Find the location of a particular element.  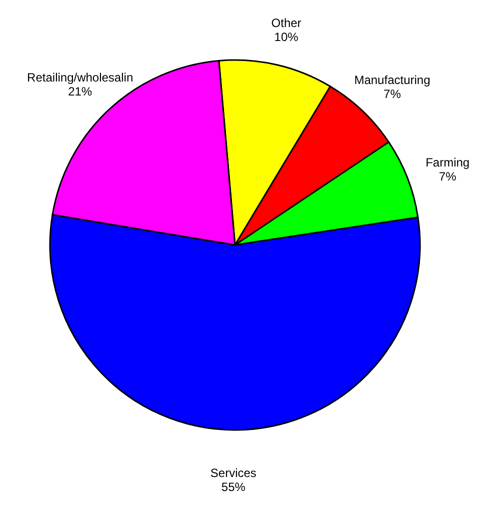

data-label: 10% is located at coordinates (286, 37).